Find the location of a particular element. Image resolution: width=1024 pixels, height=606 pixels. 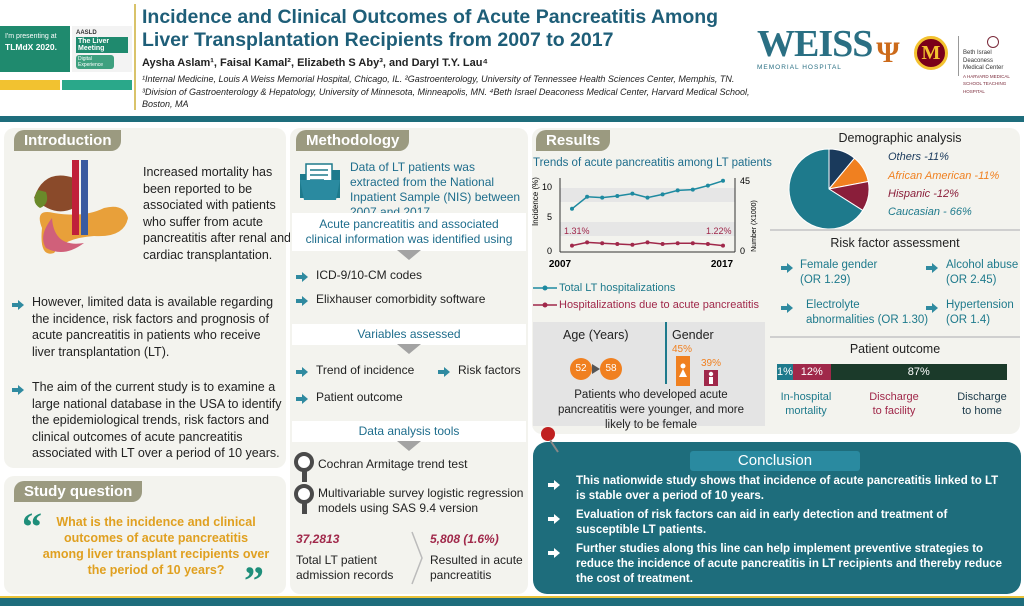

pie-slice-caucasian is located at coordinates (826, 189).